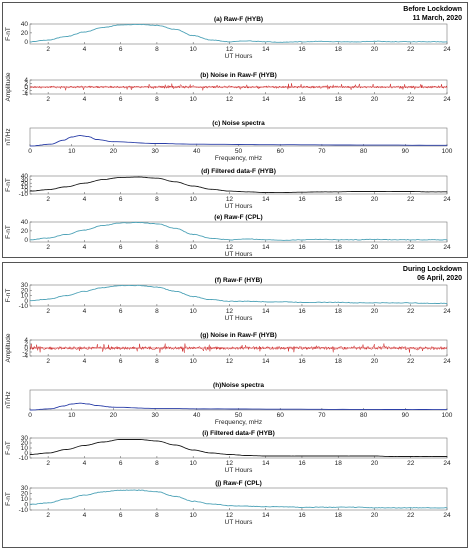 The width and height of the screenshot is (470, 550). Describe the element at coordinates (8, 86) in the screenshot. I see `y-axis-label: Amplitude` at that location.